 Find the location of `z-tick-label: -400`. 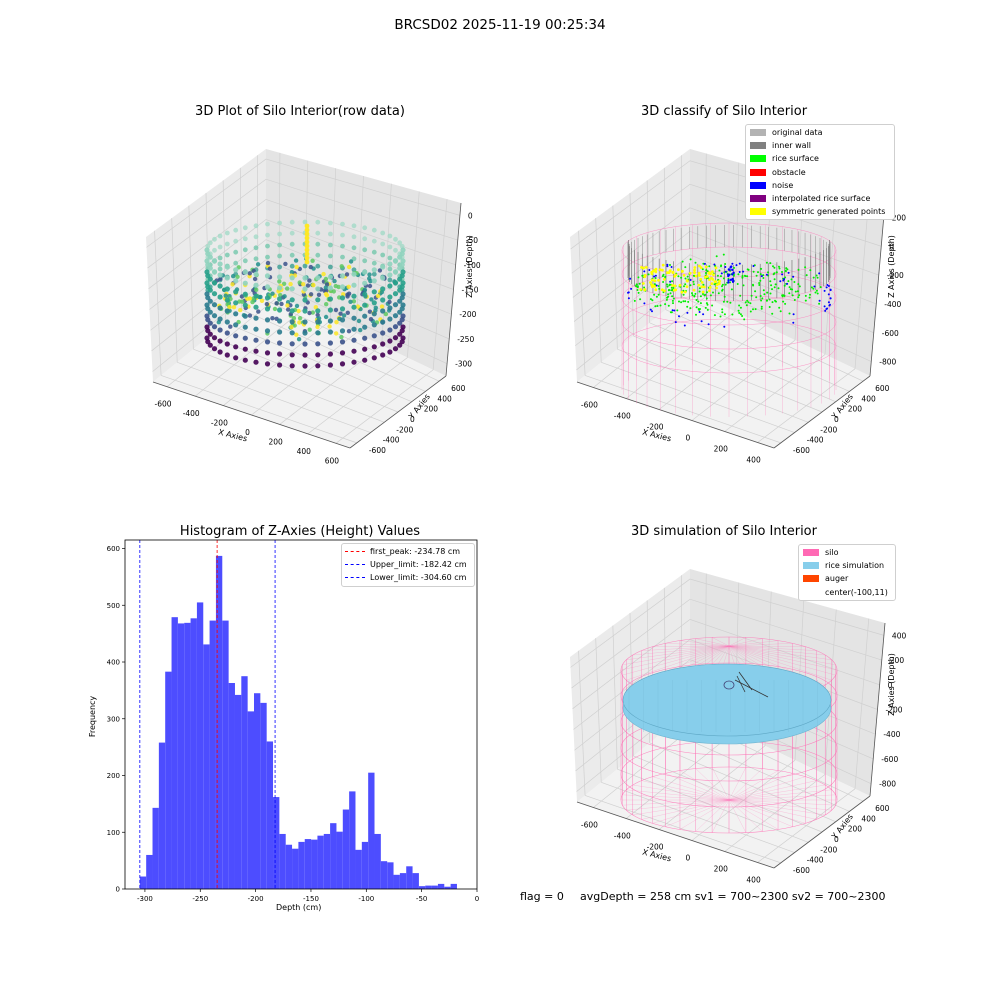

z-tick-label: -400 is located at coordinates (892, 304).